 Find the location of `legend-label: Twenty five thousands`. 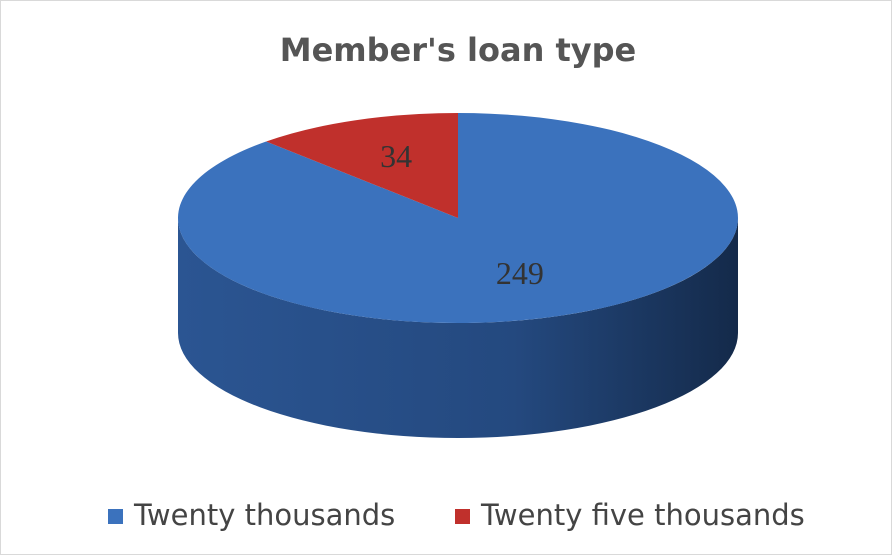

legend-label: Twenty five thousands is located at coordinates (642, 515).